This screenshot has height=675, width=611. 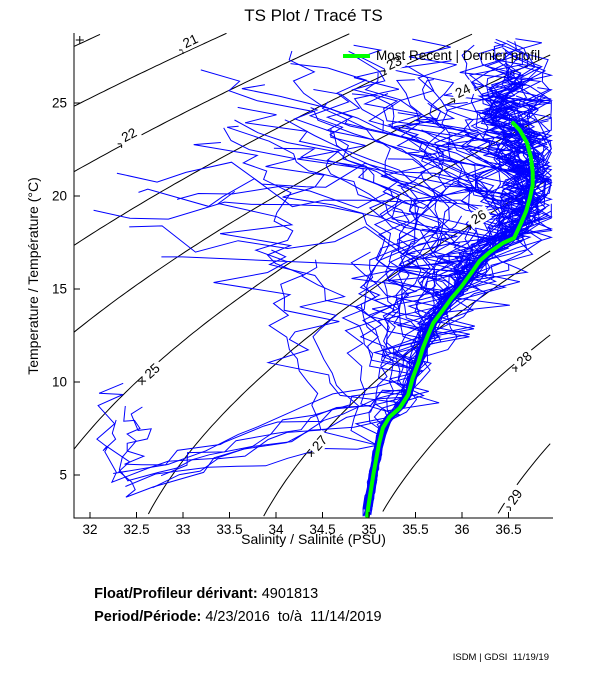 I want to click on svg-text: 27, so click(x=319, y=442).